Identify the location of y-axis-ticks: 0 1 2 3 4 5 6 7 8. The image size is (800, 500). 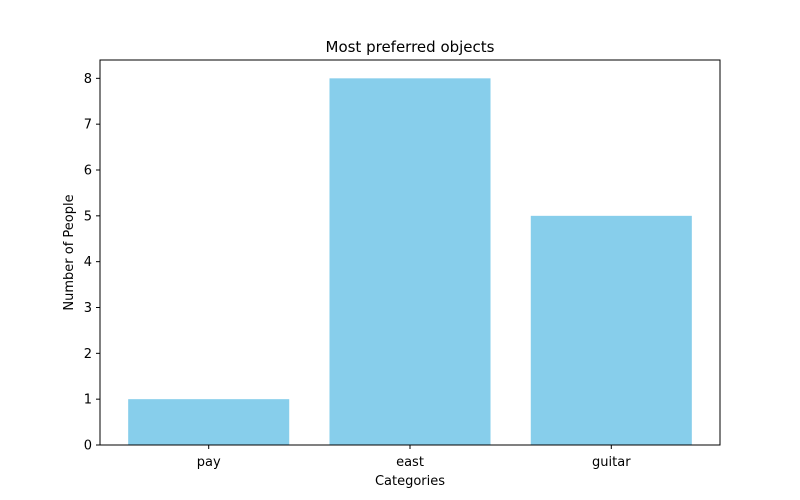
(92, 263).